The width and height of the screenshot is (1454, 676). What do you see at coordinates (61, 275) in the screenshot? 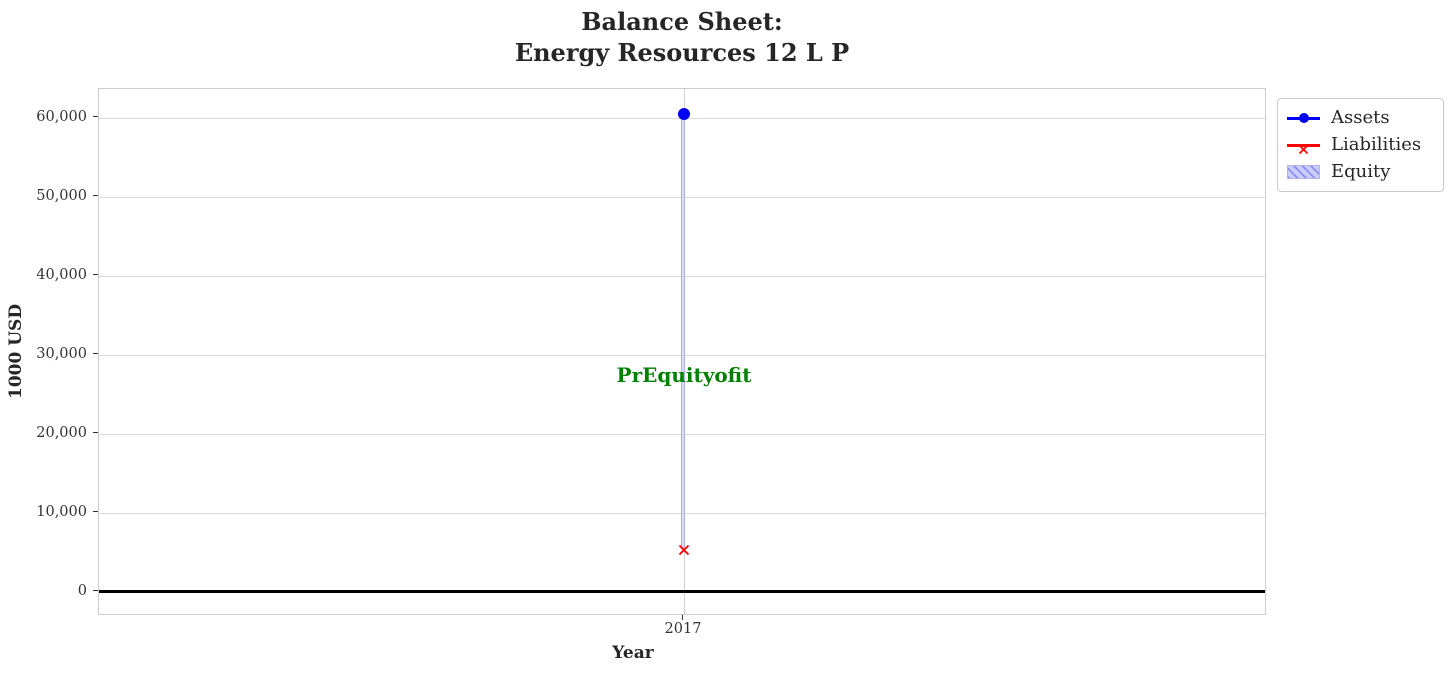
I see `ytick-label-40000: 40,000` at bounding box center [61, 275].